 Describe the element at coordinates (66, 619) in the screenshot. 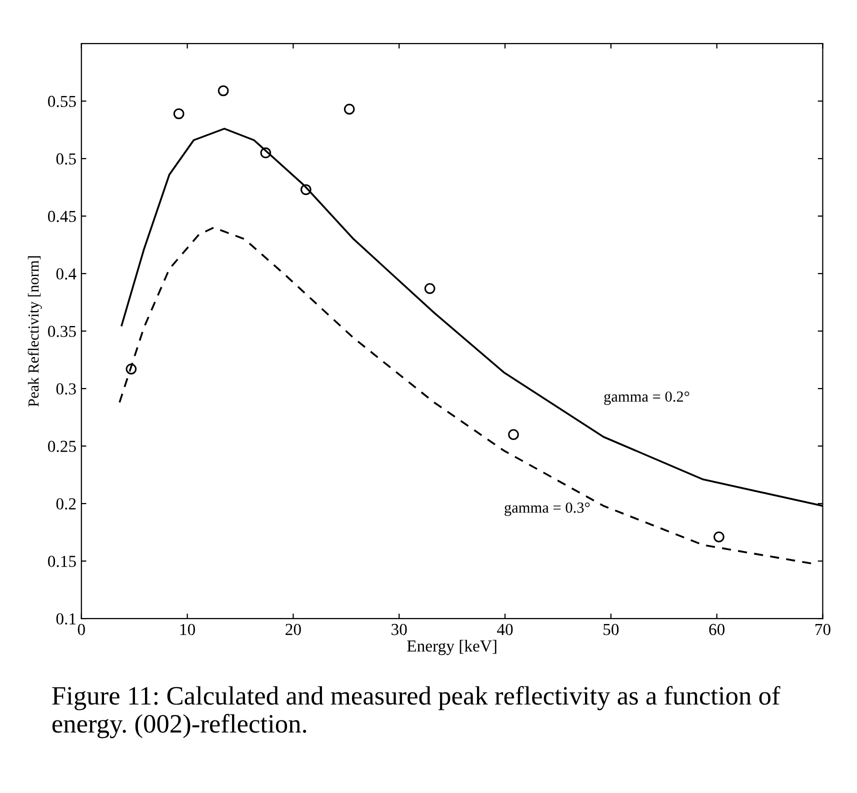

I see `y-tick-label: 0.1` at that location.